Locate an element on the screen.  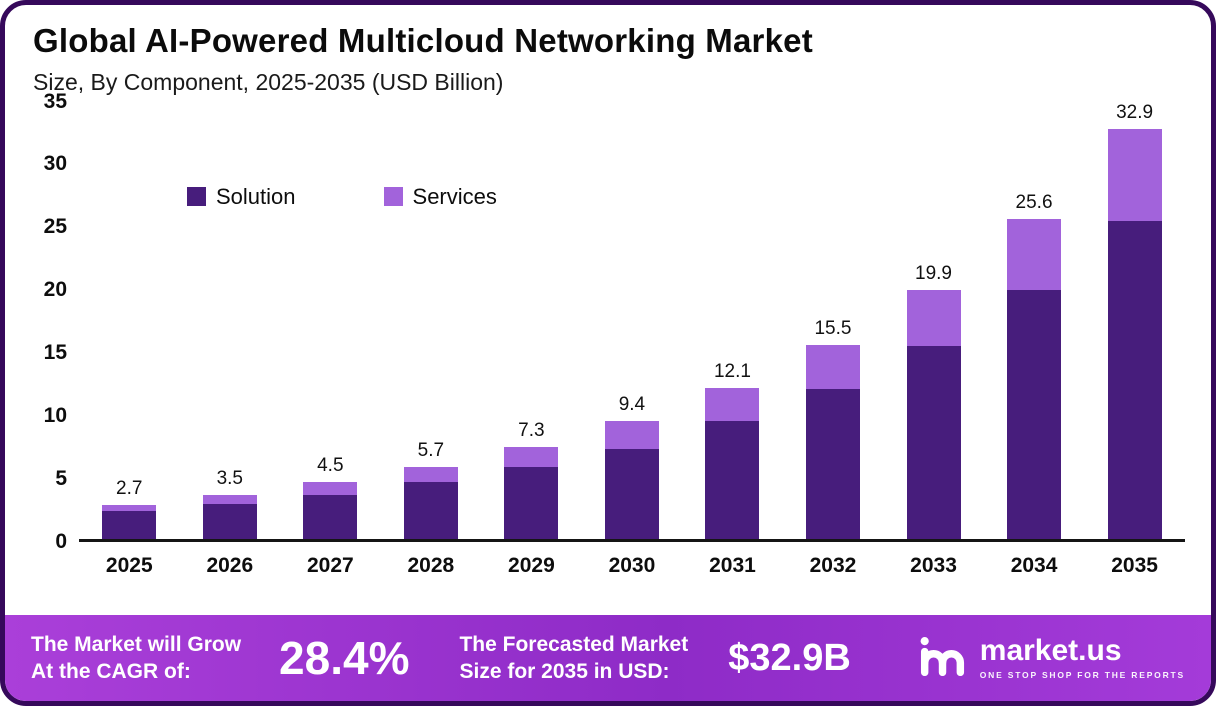
bar-group-2035: 32.9 is located at coordinates (1135, 320).